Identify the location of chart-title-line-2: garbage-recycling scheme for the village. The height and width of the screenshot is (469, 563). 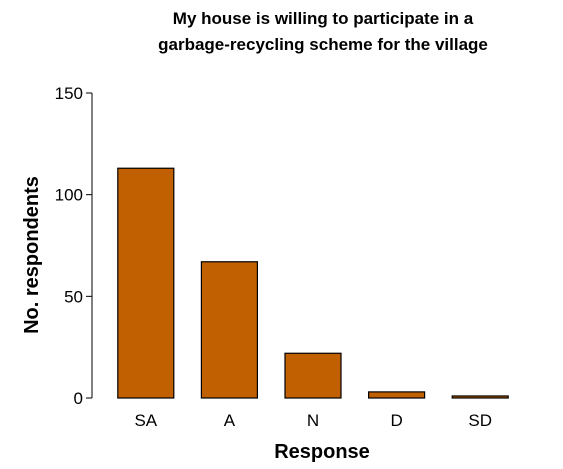
(323, 44).